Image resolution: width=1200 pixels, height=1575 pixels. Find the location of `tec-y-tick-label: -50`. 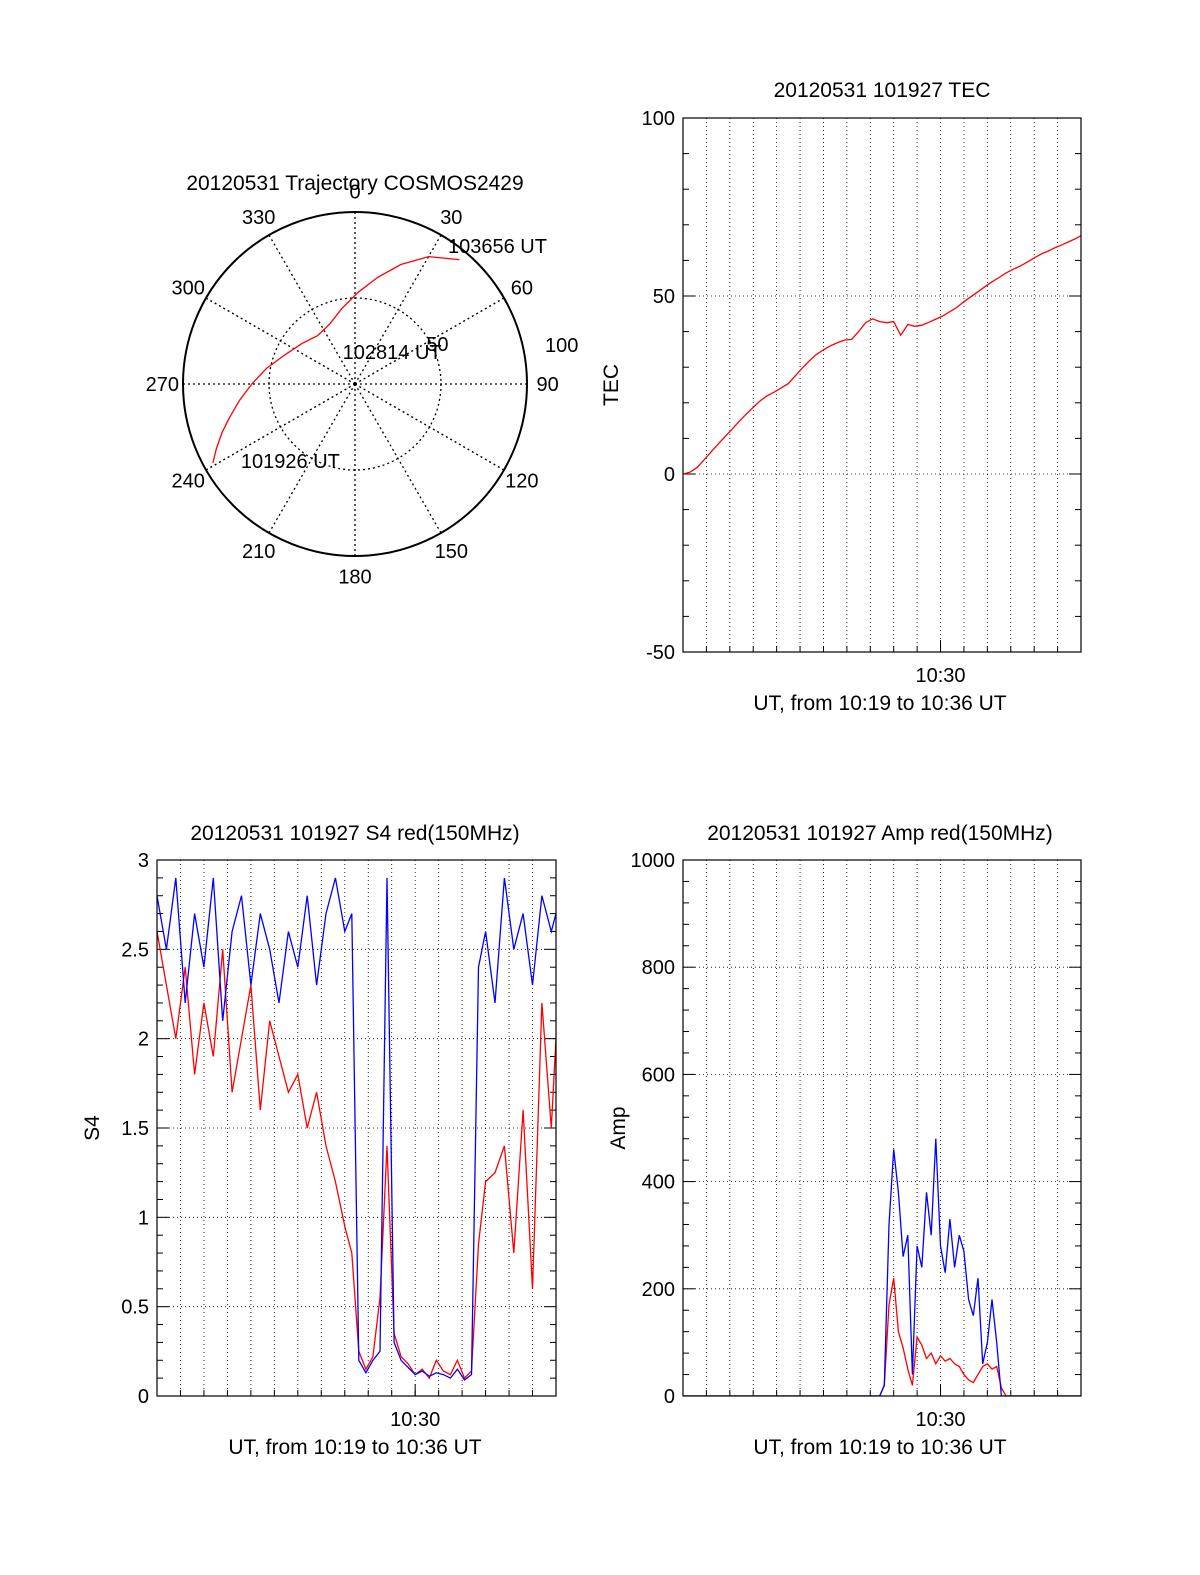

tec-y-tick-label: -50 is located at coordinates (660, 653).